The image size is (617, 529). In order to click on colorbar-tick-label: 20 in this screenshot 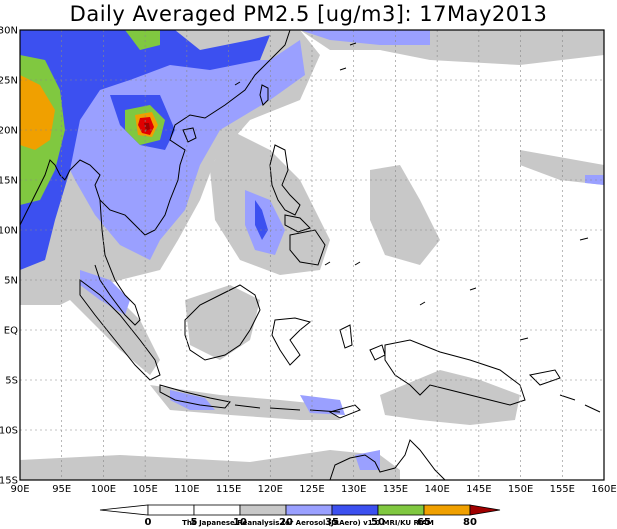, I will do `click(286, 522)`.